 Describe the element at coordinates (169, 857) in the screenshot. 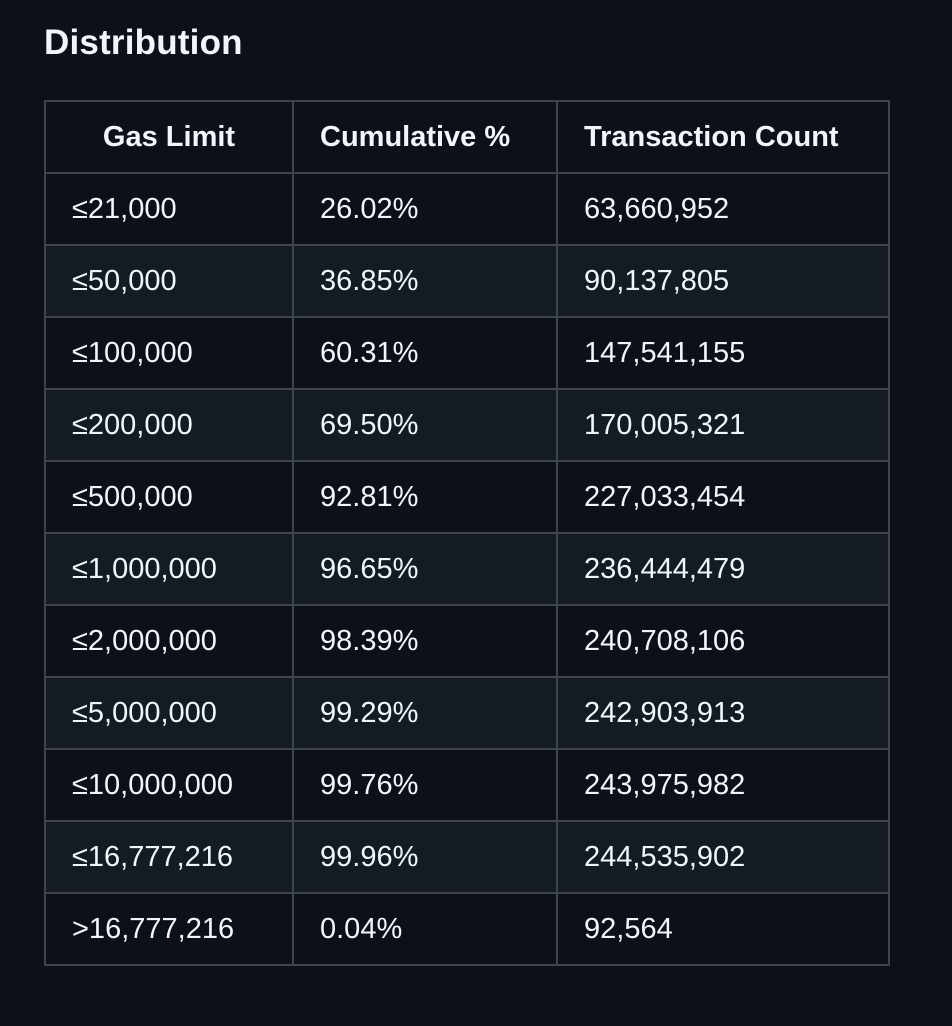

I see `cell-gas-limit: ≤16,777,216` at that location.